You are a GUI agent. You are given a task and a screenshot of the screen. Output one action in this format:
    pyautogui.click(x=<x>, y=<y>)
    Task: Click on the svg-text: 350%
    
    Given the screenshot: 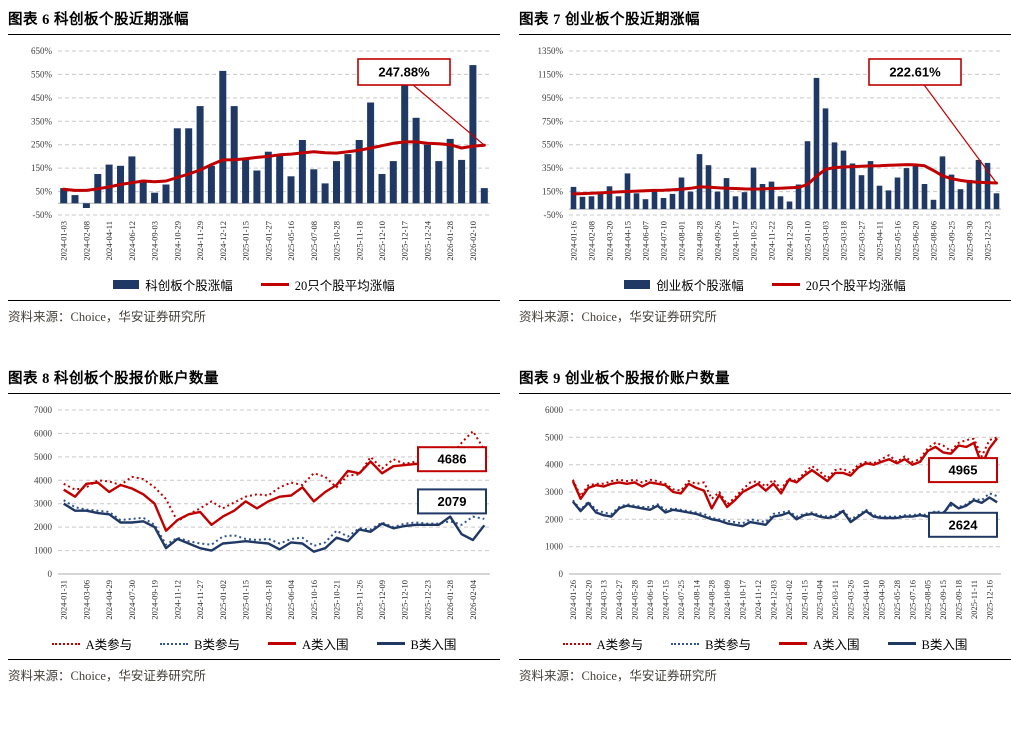 What is the action you would take?
    pyautogui.click(x=42, y=121)
    